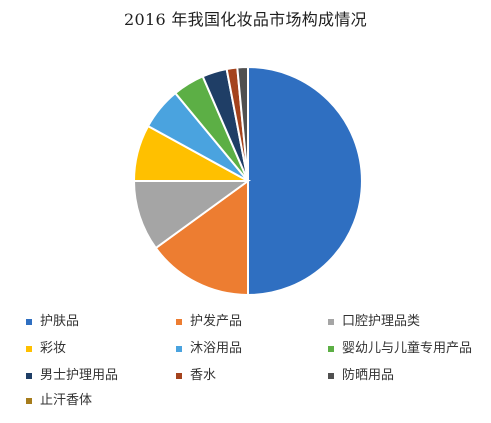 This screenshot has width=491, height=423. I want to click on legend-item-perfume: 香水, so click(196, 376).